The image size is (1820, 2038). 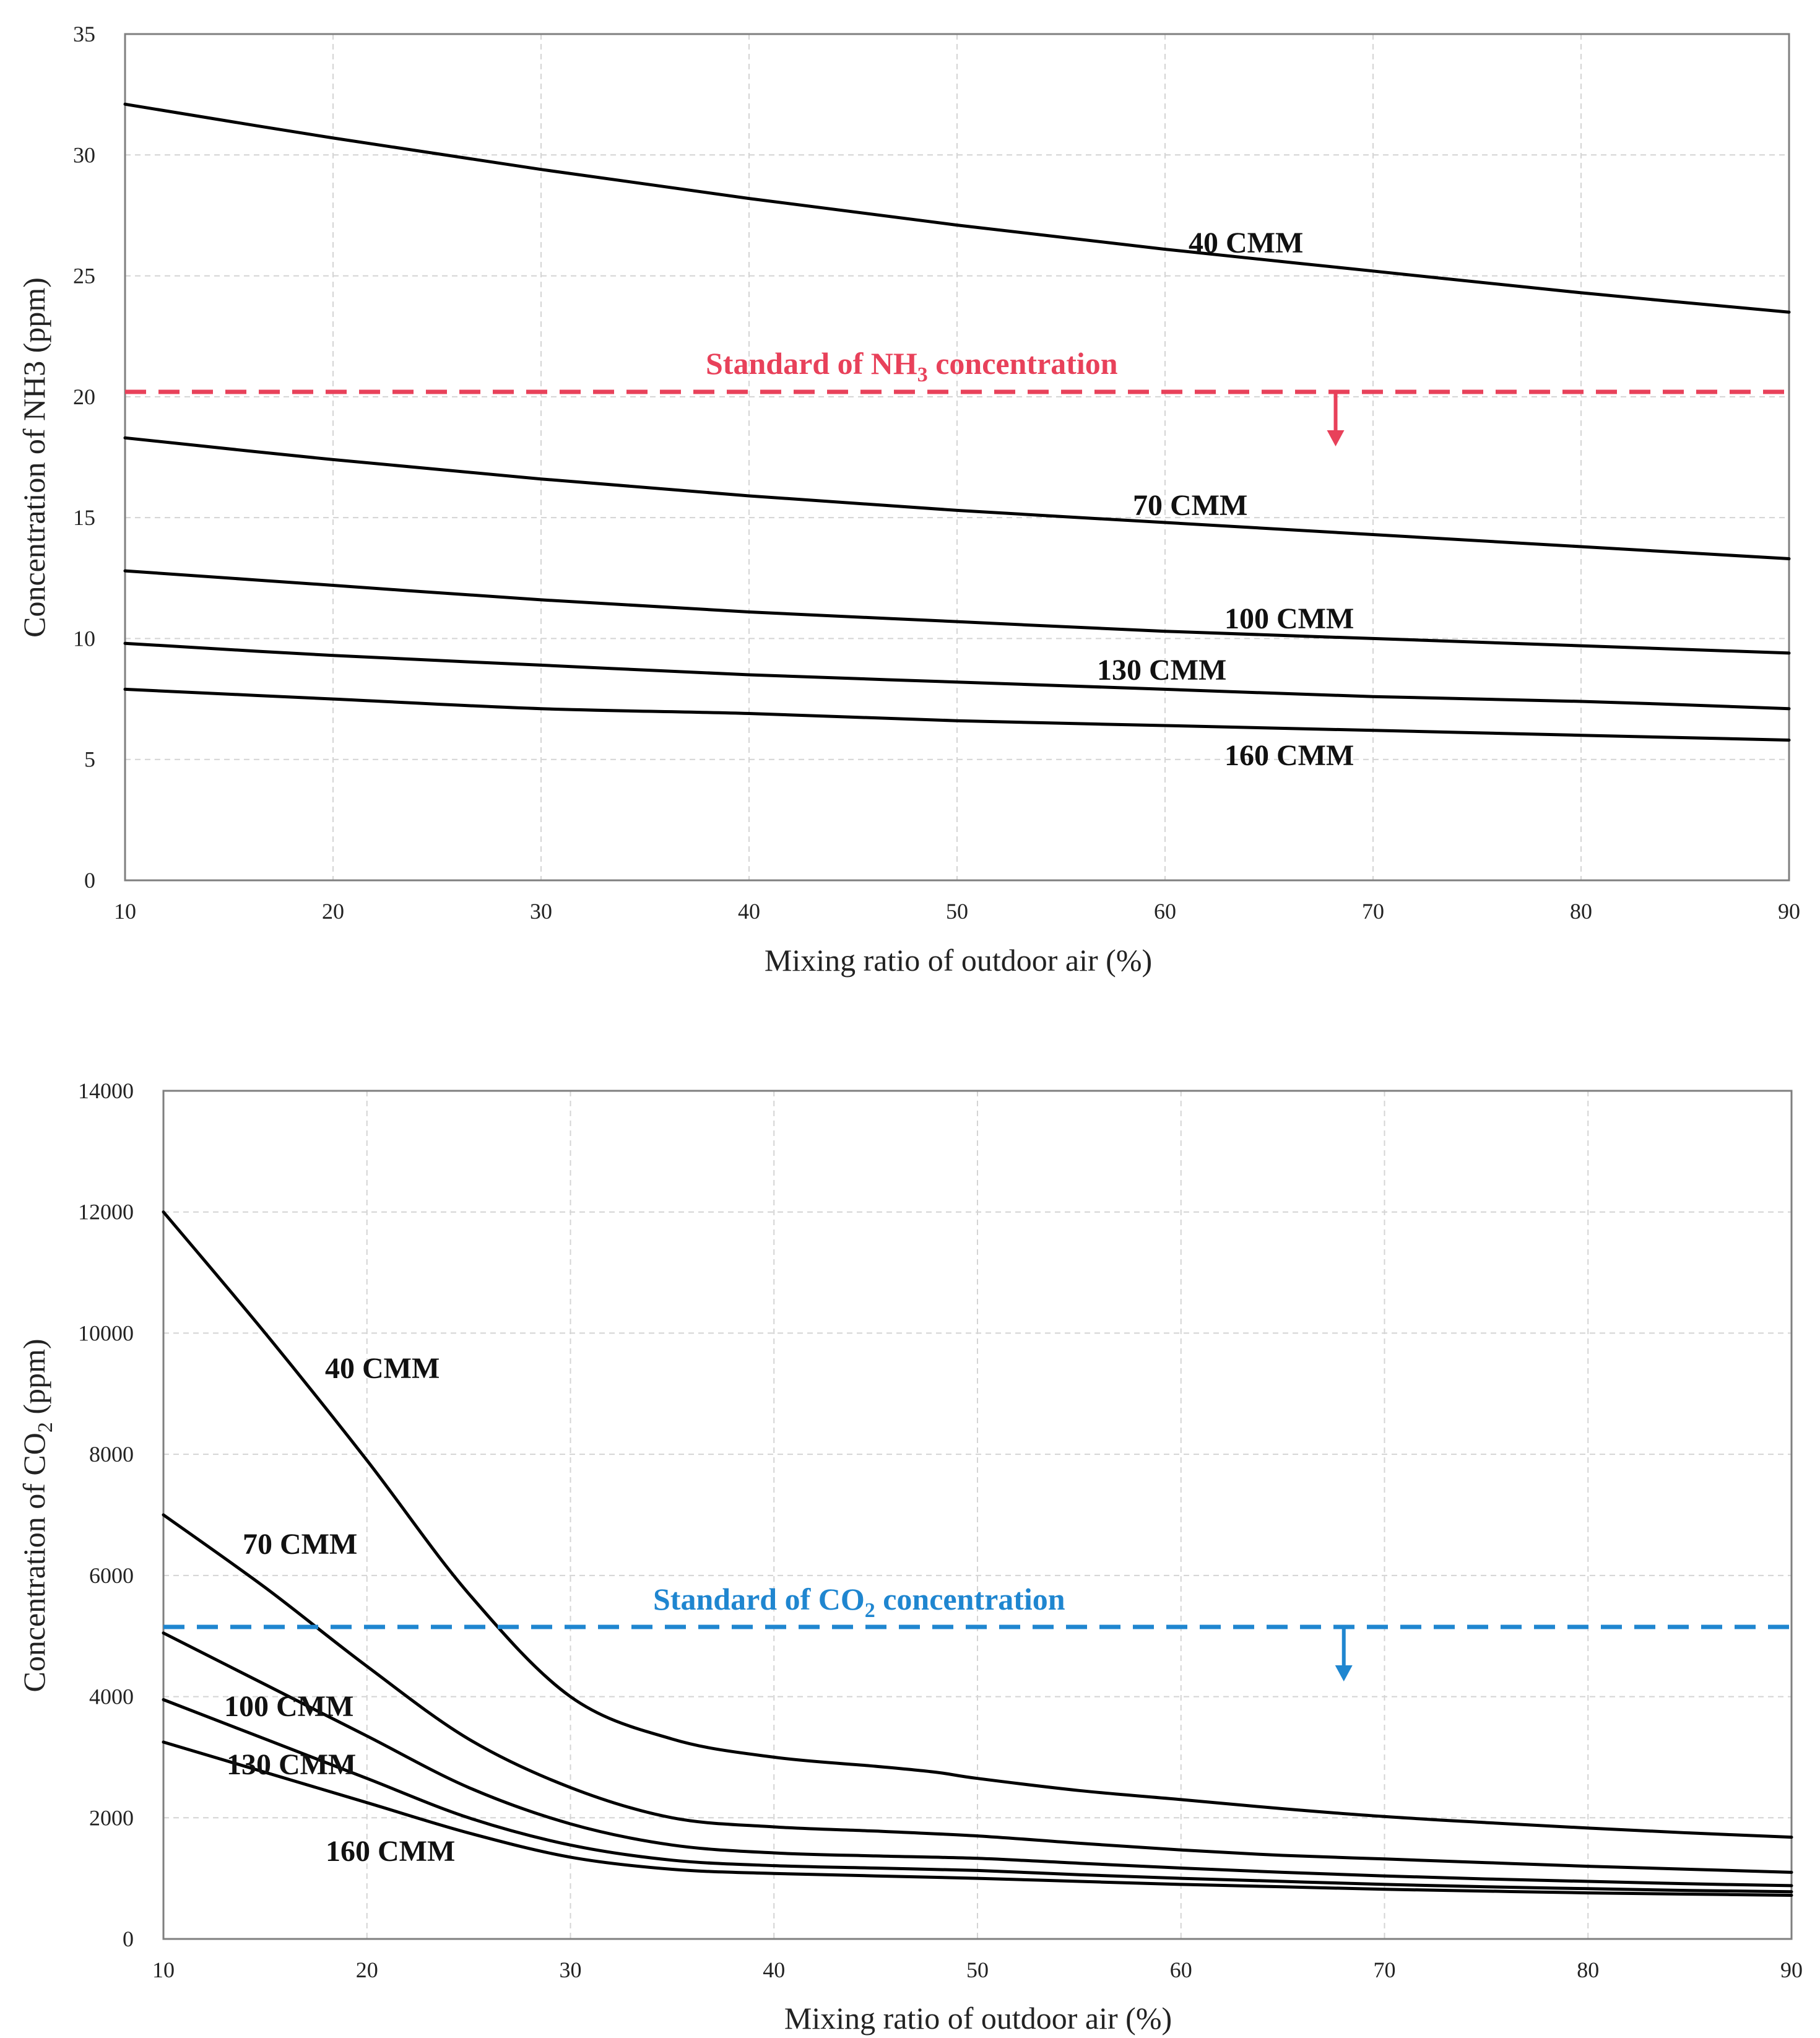 What do you see at coordinates (125, 911) in the screenshot?
I see `nh3-x-tick-label: 10` at bounding box center [125, 911].